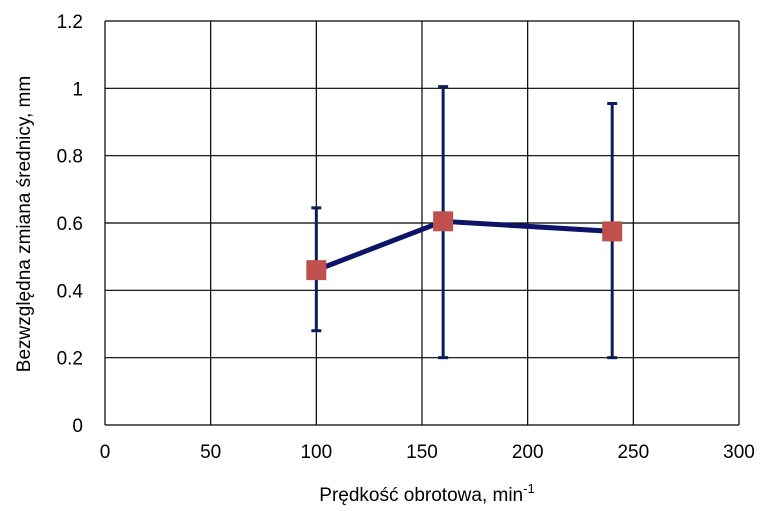 This screenshot has width=762, height=511. I want to click on x-axis-title: Prędkość obrotowa, min-1, so click(426, 493).